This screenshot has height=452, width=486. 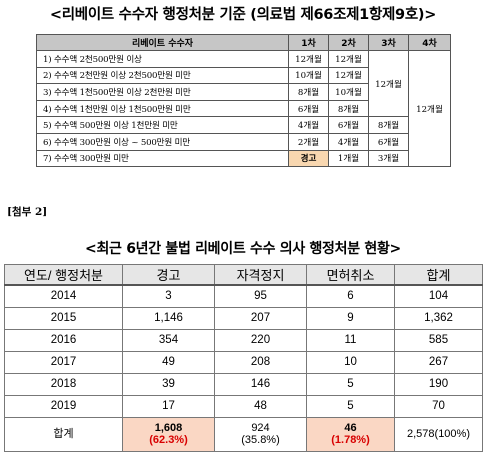 I want to click on suspension-cell: 208, so click(x=260, y=362).